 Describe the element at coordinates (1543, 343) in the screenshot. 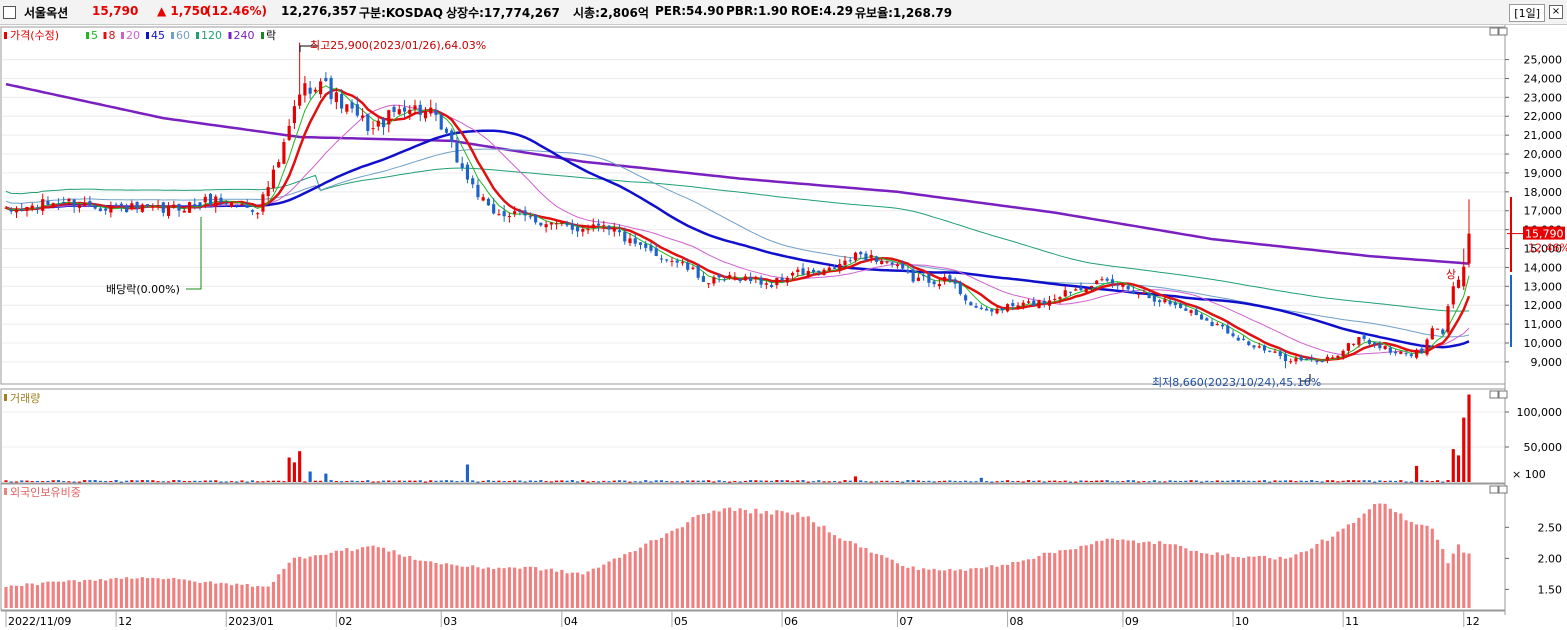

I see `price-tick-label: 10,000` at that location.